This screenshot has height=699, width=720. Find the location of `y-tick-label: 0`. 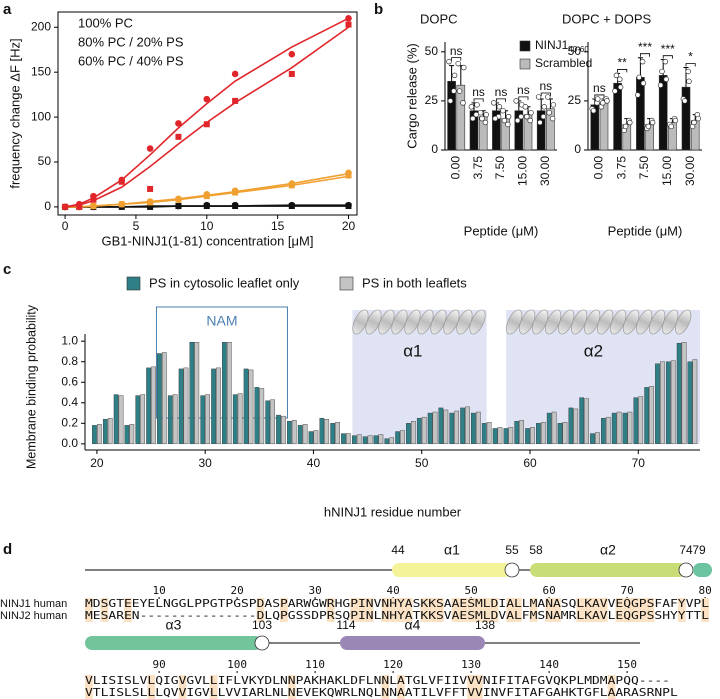

y-tick-label: 0 is located at coordinates (47, 206).